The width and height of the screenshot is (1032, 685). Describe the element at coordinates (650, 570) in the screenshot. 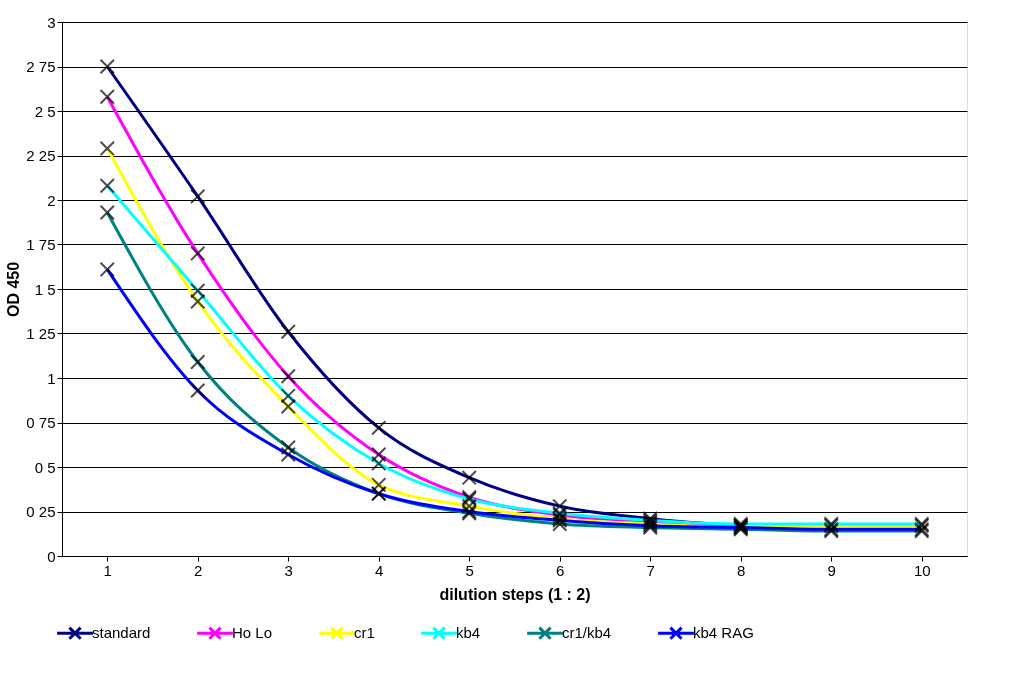

I see `x-tick-label: 7` at that location.